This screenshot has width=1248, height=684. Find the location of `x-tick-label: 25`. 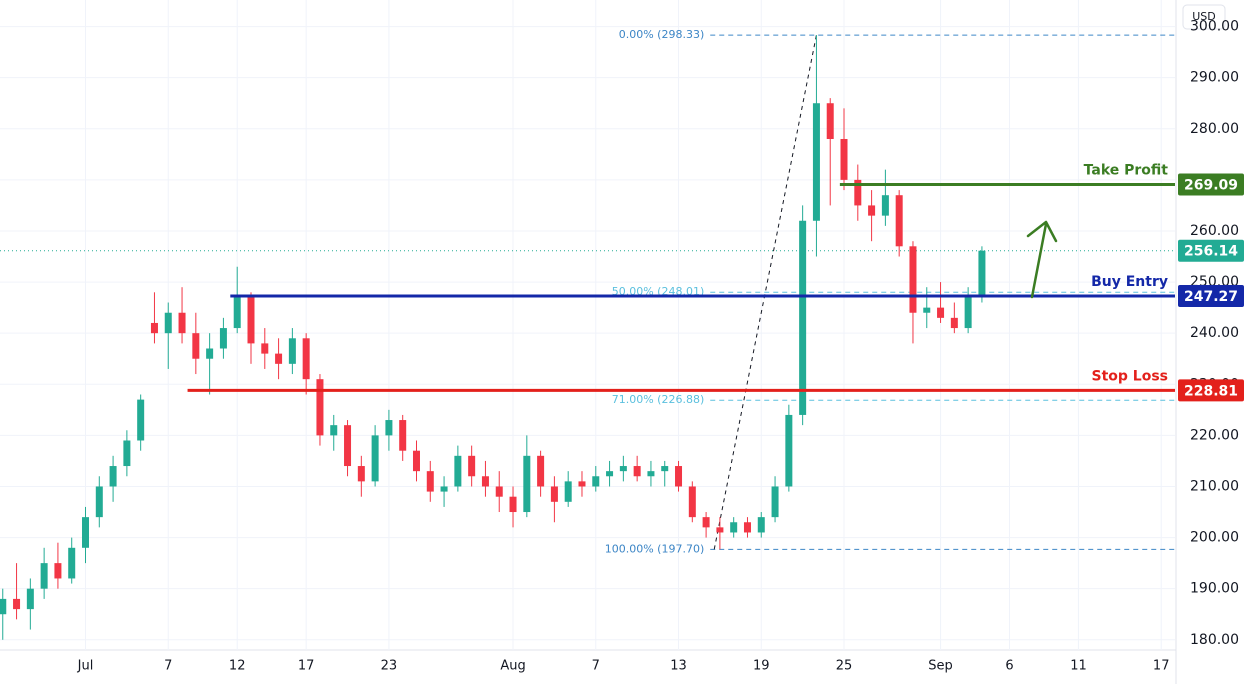

x-tick-label: 25 is located at coordinates (844, 666).